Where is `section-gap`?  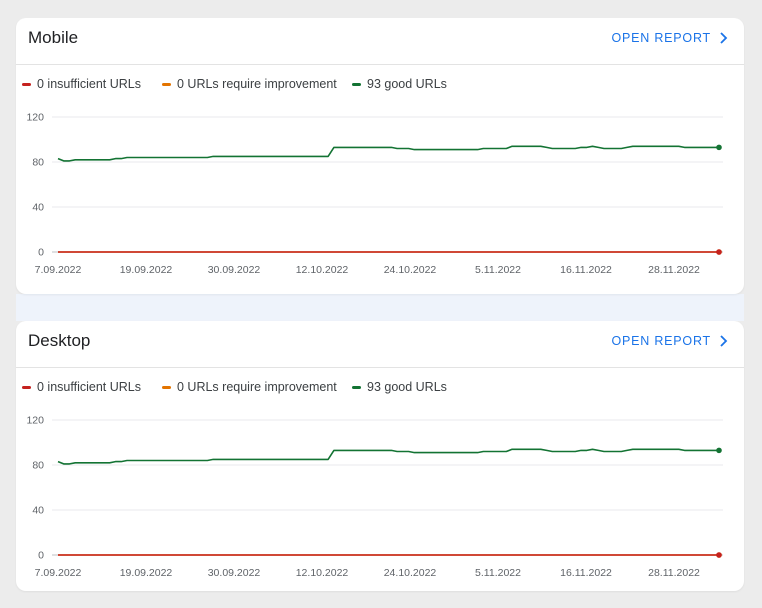 section-gap is located at coordinates (380, 307).